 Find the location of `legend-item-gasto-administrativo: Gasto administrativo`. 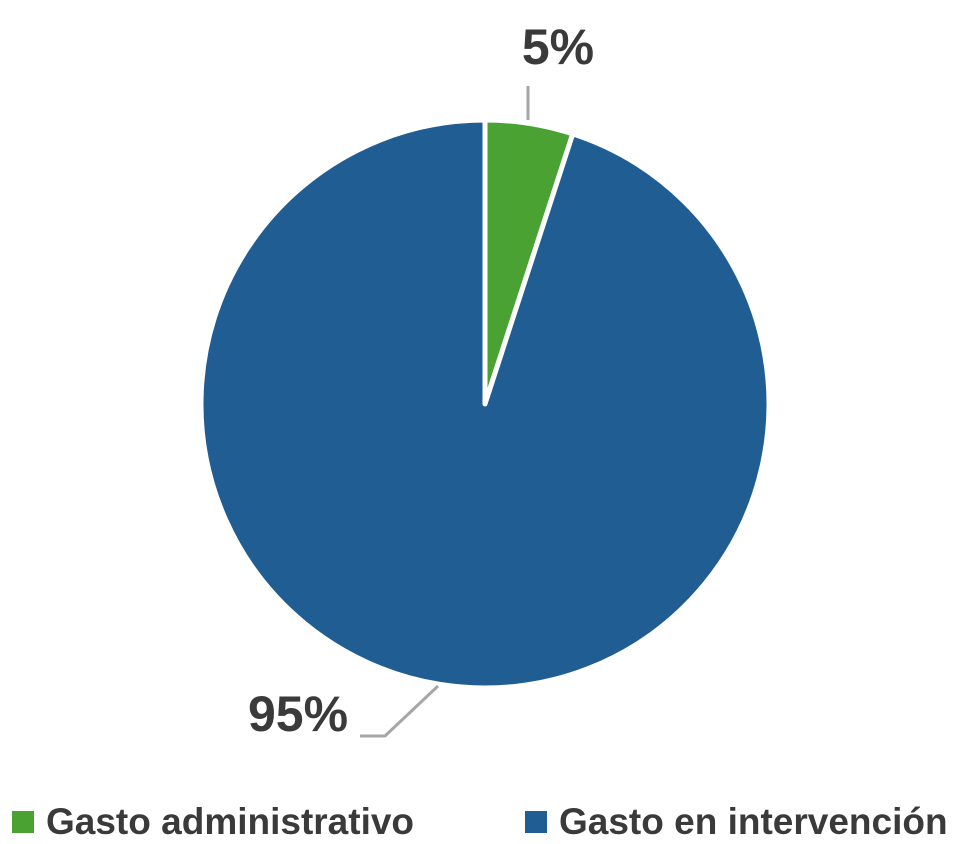

legend-item-gasto-administrativo: Gasto administrativo is located at coordinates (213, 822).